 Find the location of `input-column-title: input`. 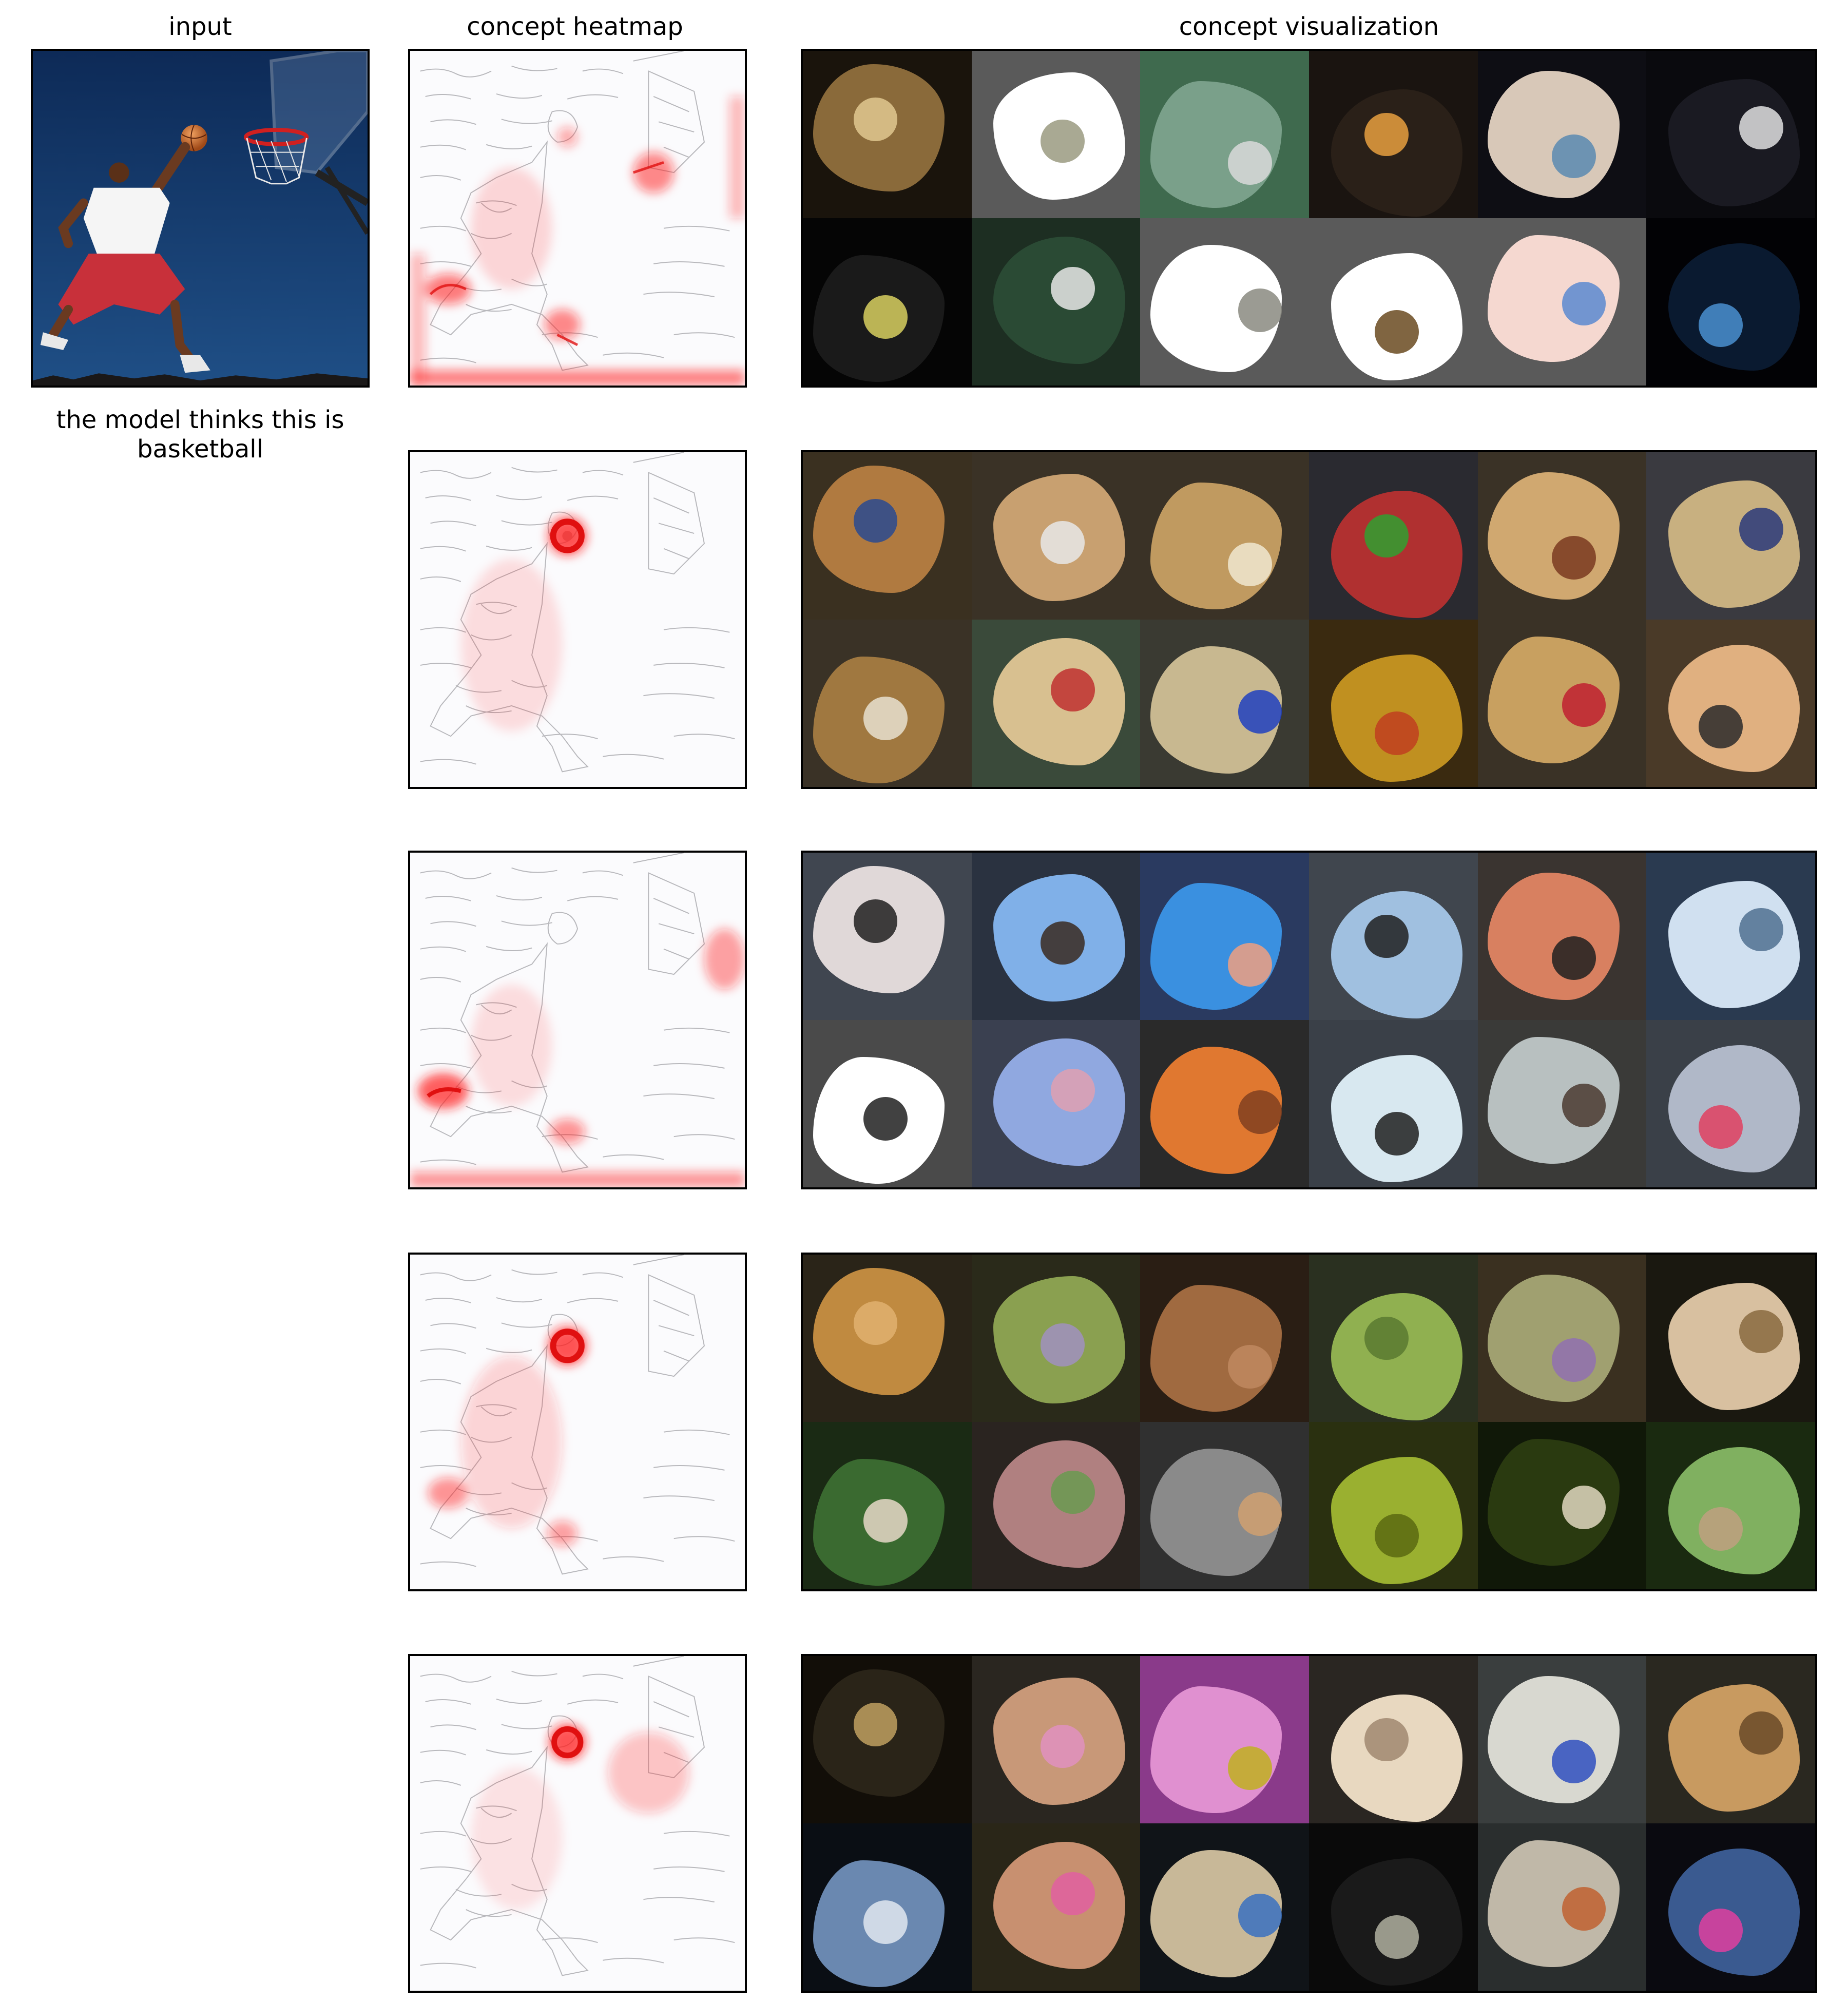

input-column-title: input is located at coordinates (200, 26).